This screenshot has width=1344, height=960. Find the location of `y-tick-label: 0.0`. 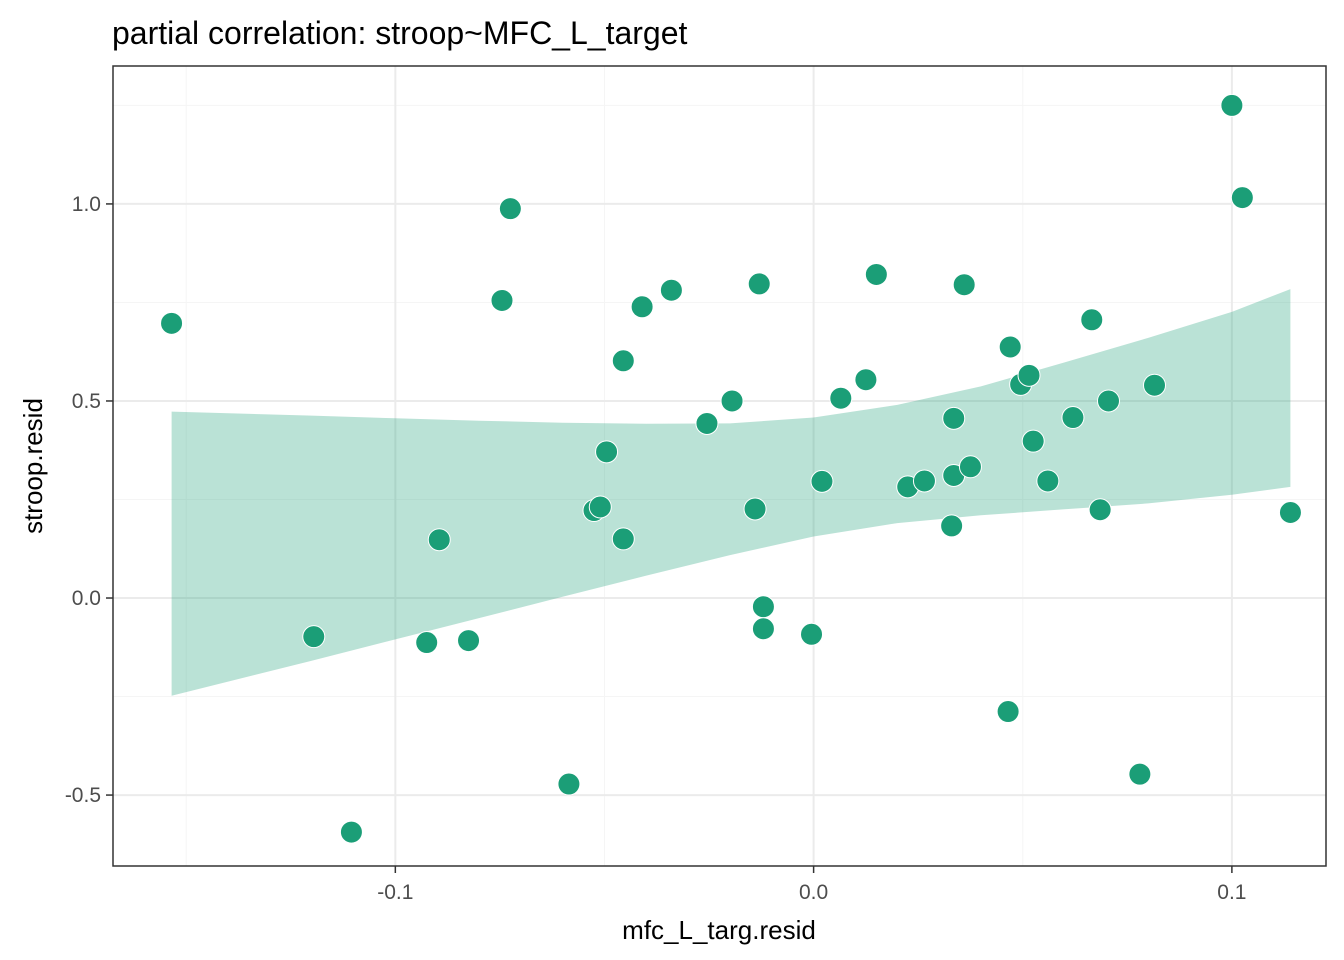

y-tick-label: 0.0 is located at coordinates (86, 598).